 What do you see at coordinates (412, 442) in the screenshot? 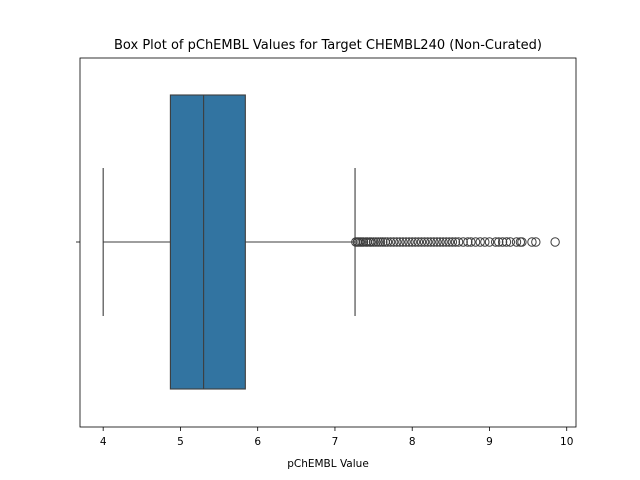
I see `x-tick-label: 8` at bounding box center [412, 442].